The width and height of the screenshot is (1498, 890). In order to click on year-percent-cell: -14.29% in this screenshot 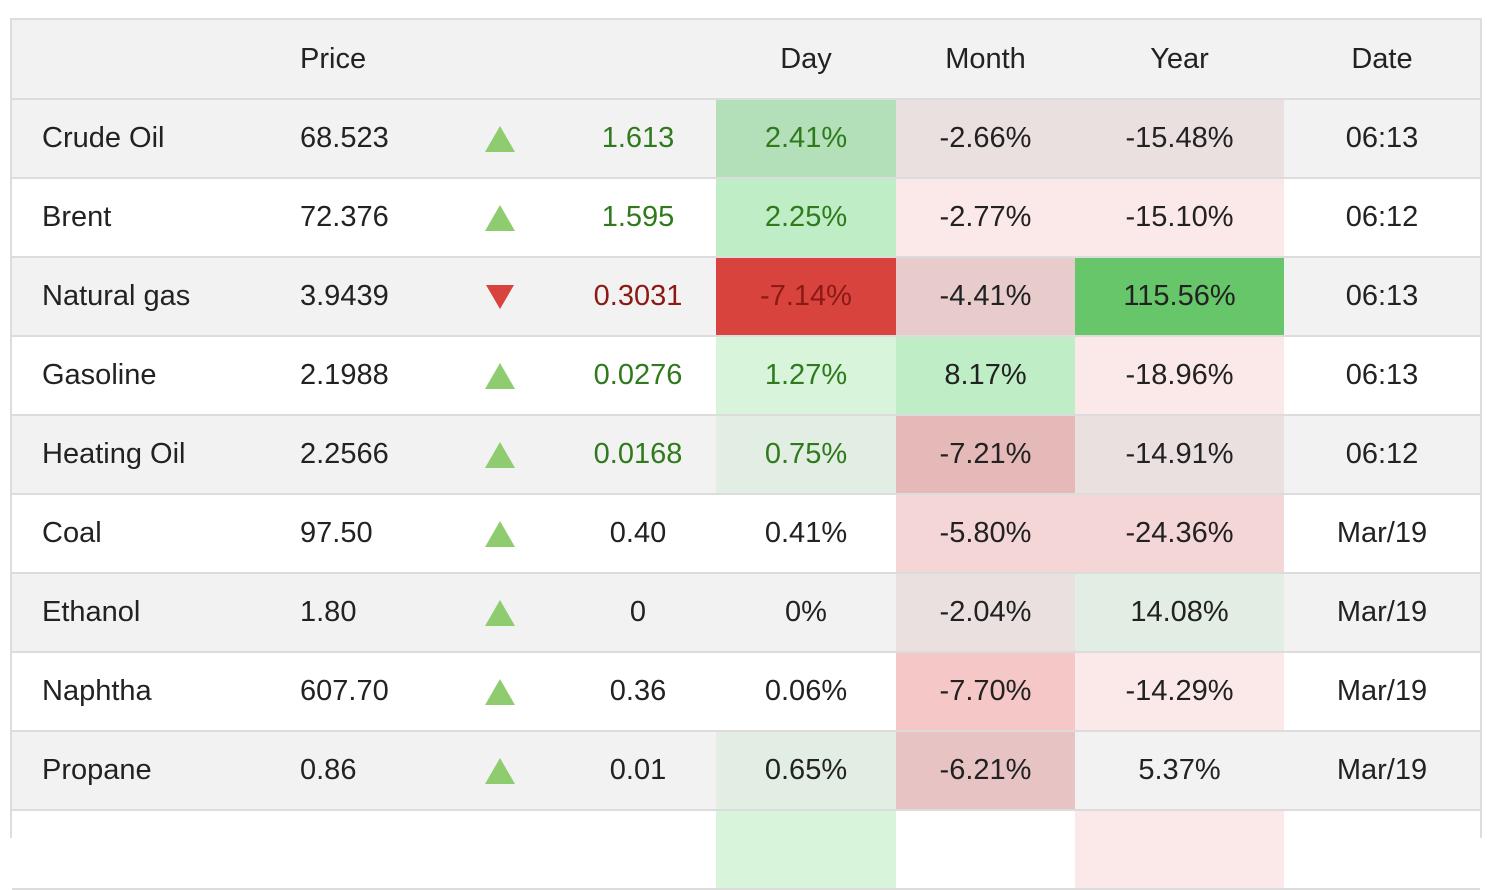, I will do `click(1179, 692)`.